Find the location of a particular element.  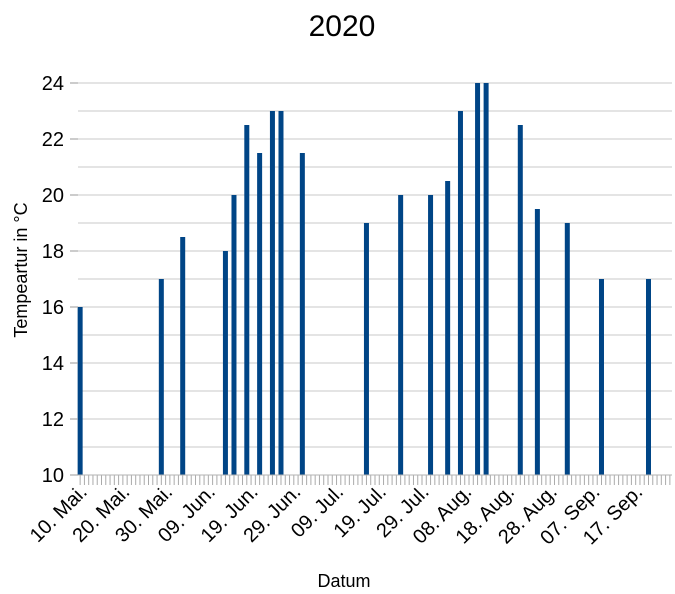

y-tick-label: 18 is located at coordinates (53, 252).